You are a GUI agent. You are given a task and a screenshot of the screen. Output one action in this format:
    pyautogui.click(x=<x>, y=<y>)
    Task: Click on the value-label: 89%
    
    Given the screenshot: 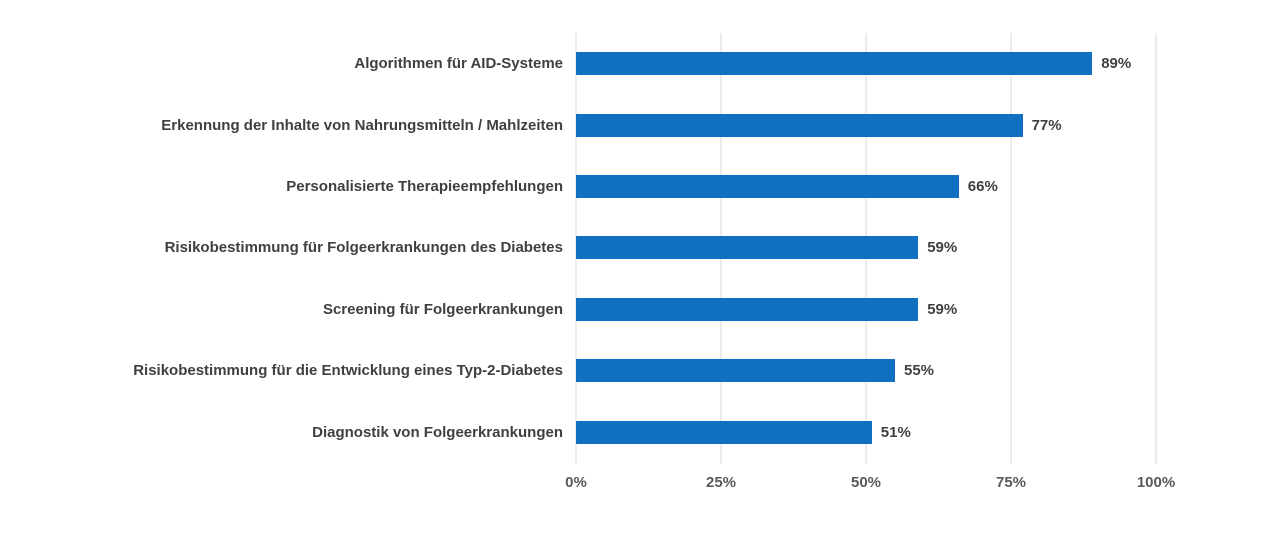 What is the action you would take?
    pyautogui.click(x=1116, y=64)
    